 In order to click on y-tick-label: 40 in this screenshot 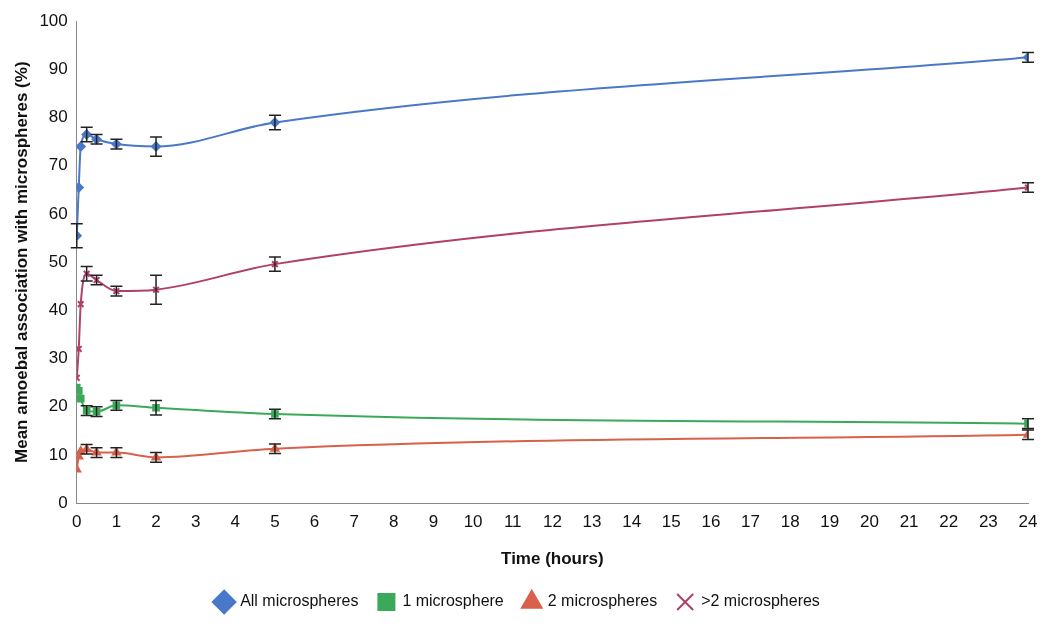, I will do `click(58, 310)`.